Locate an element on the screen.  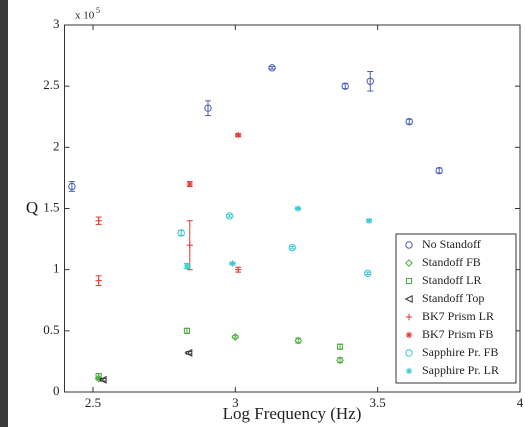
x-tick-label: 2.5 is located at coordinates (93, 402).